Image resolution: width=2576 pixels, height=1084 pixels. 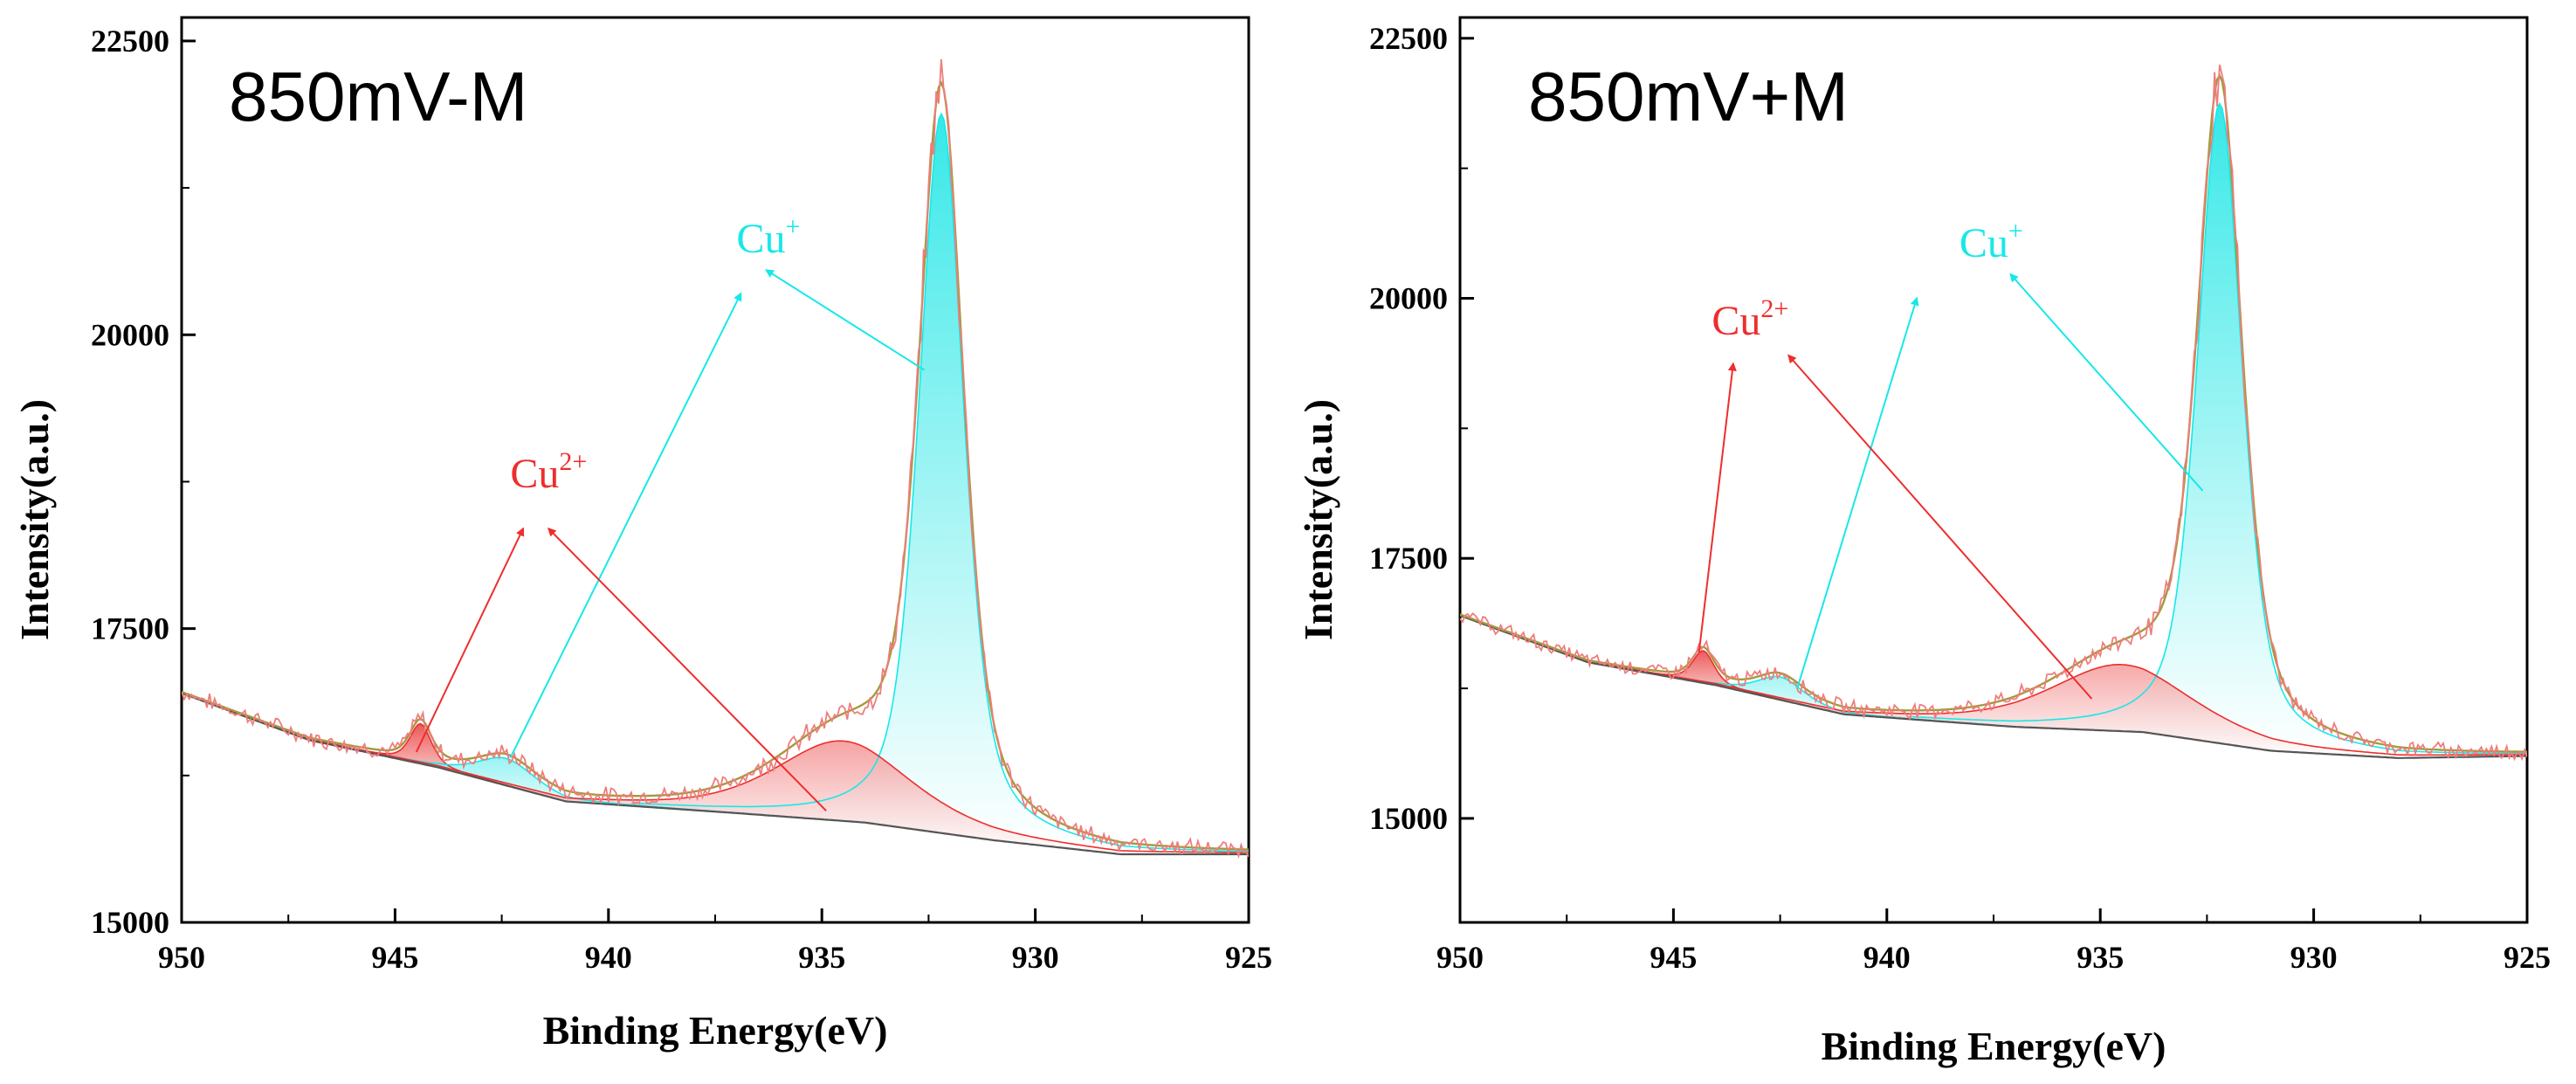 I want to click on peak-area-Cuplus, so click(x=2218, y=431).